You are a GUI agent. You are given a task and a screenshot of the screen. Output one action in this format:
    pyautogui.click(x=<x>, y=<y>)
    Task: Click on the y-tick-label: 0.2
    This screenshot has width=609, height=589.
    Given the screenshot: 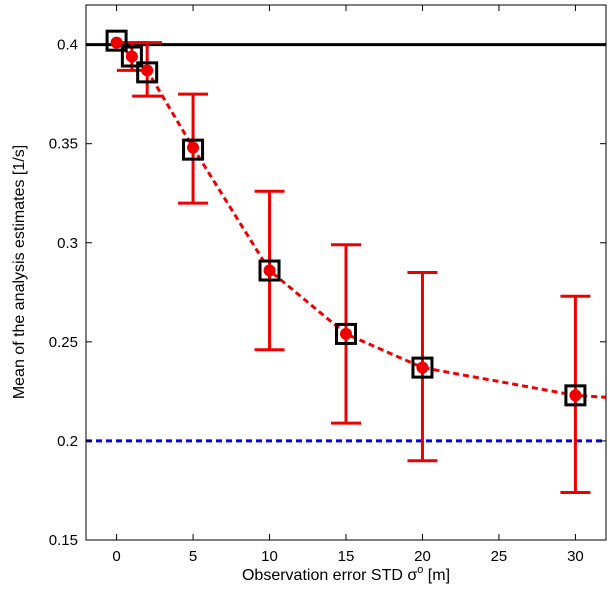 What is the action you would take?
    pyautogui.click(x=67, y=441)
    